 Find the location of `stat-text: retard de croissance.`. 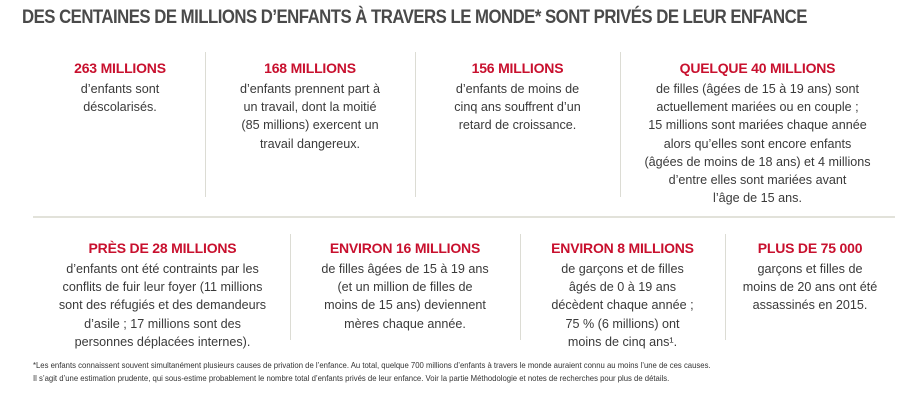

stat-text: retard de croissance. is located at coordinates (517, 125).